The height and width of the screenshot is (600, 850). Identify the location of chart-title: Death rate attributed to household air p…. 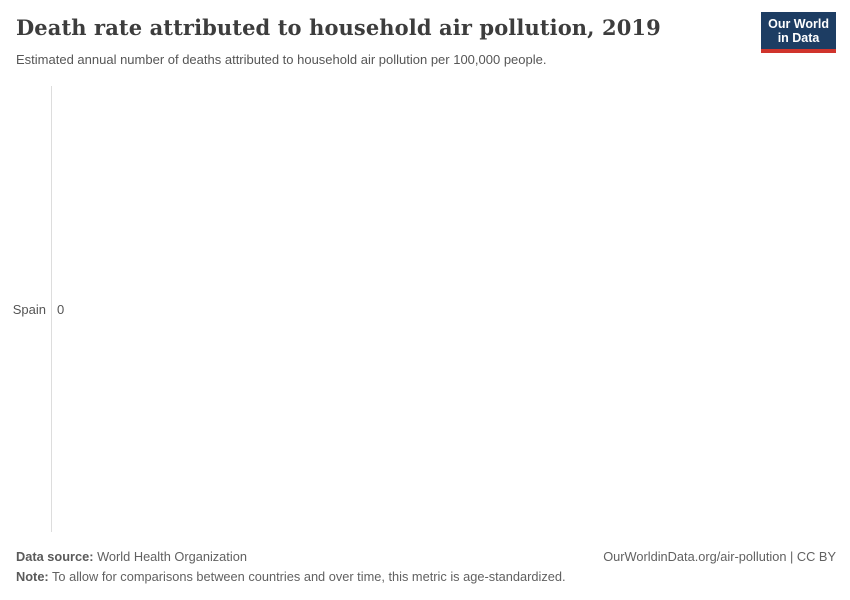
(338, 27).